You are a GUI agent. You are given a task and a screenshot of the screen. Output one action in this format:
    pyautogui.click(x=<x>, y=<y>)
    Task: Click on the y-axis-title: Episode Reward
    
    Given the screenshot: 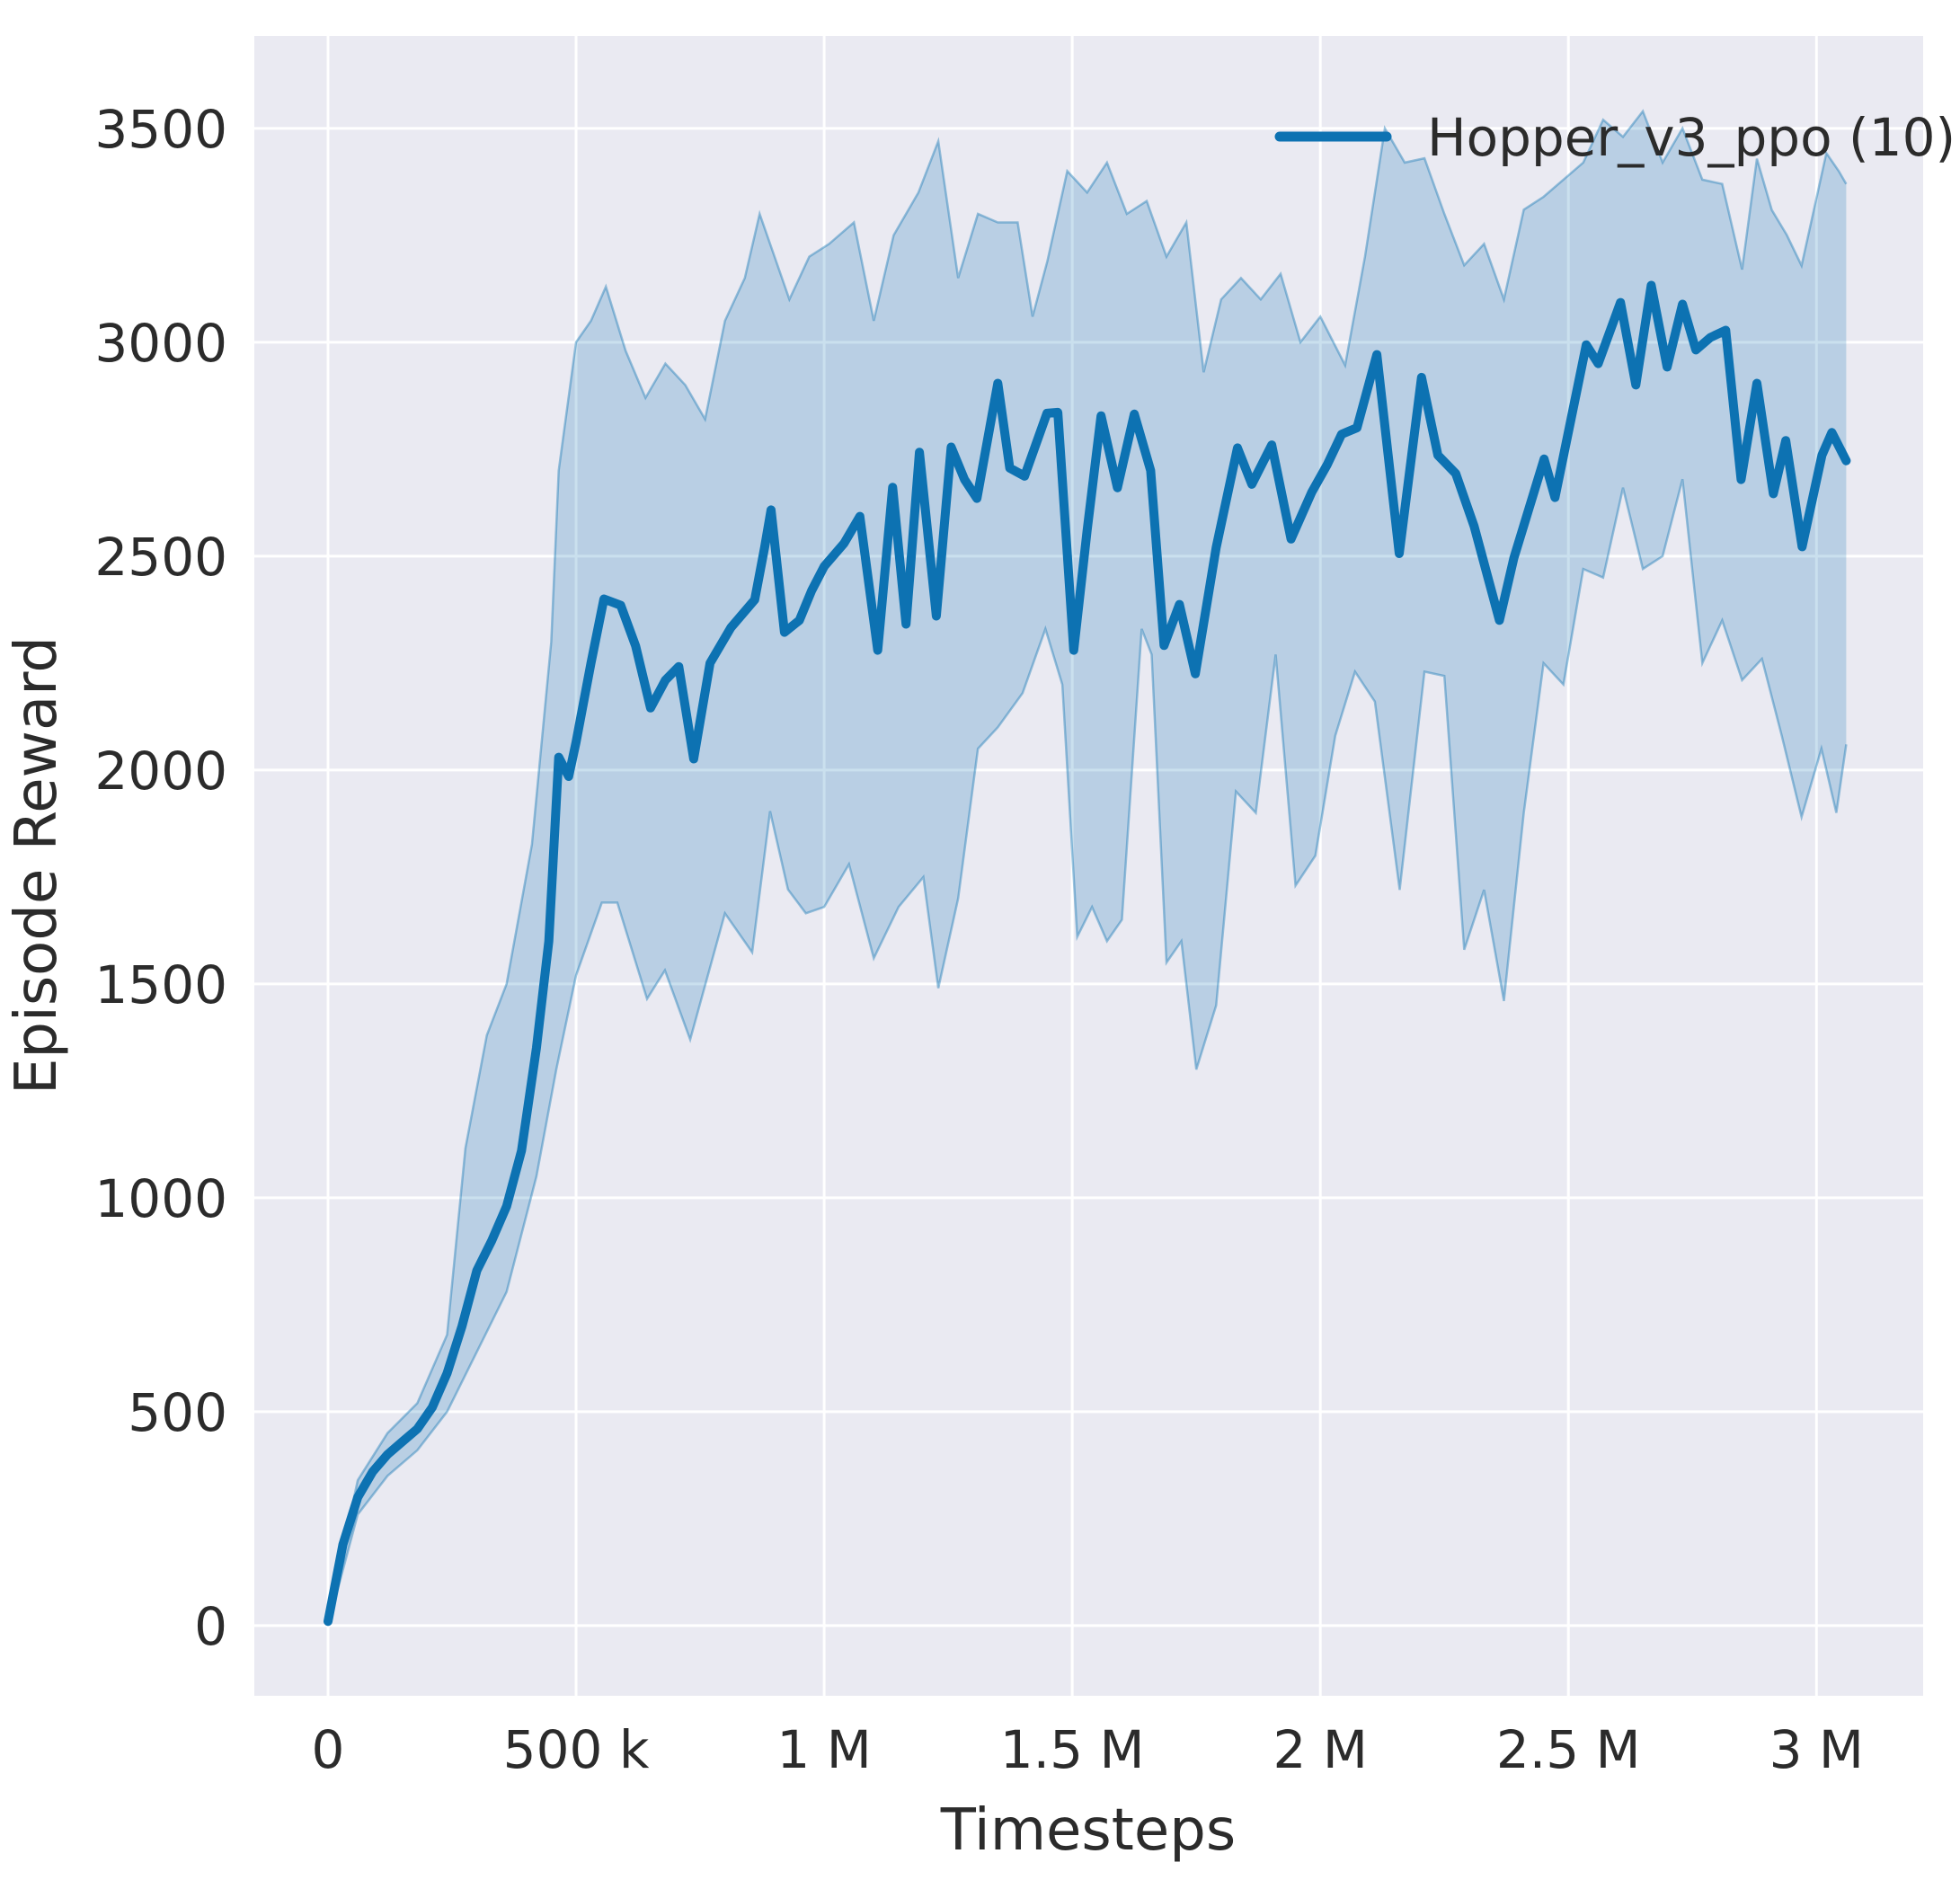 What is the action you would take?
    pyautogui.click(x=37, y=865)
    